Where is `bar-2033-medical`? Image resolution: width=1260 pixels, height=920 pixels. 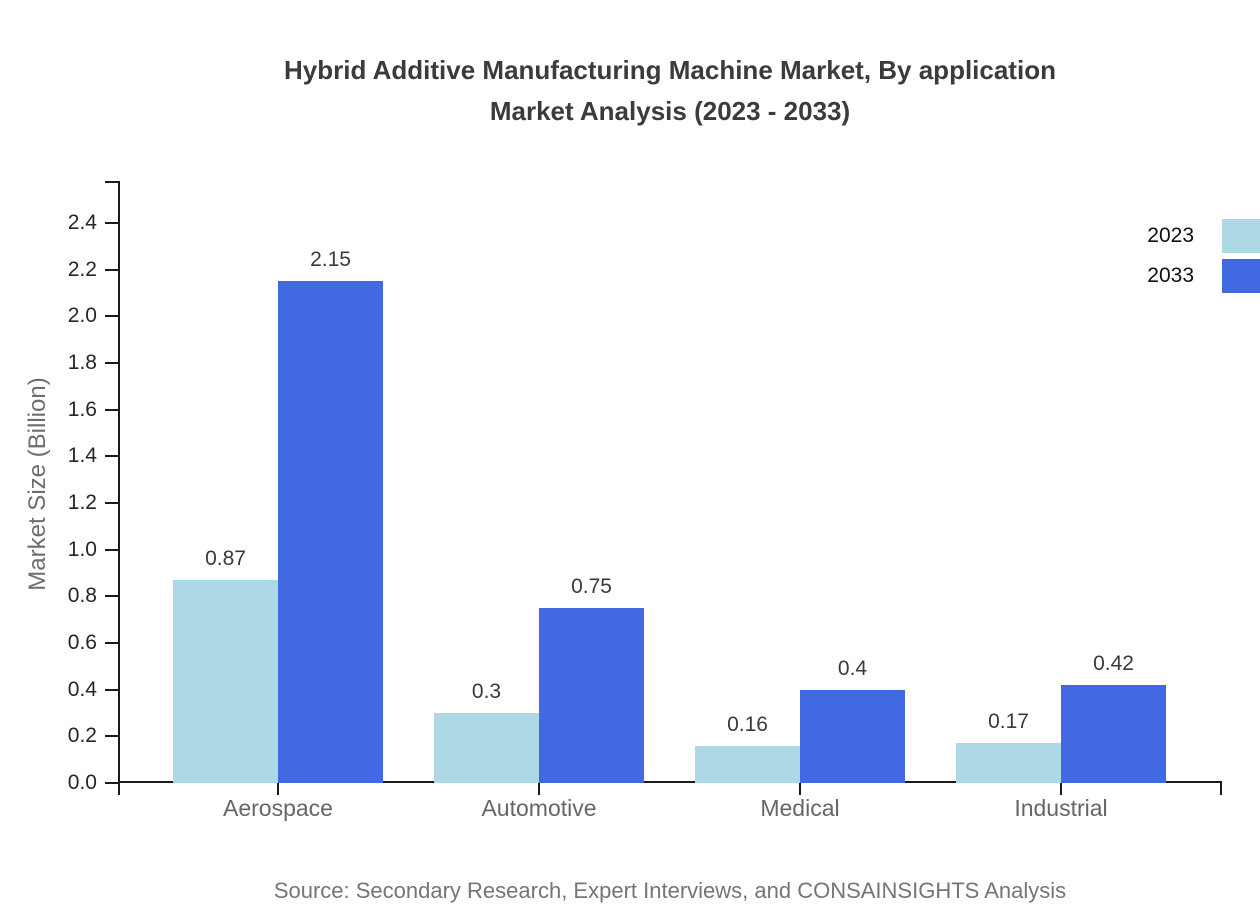
bar-2033-medical is located at coordinates (852, 736).